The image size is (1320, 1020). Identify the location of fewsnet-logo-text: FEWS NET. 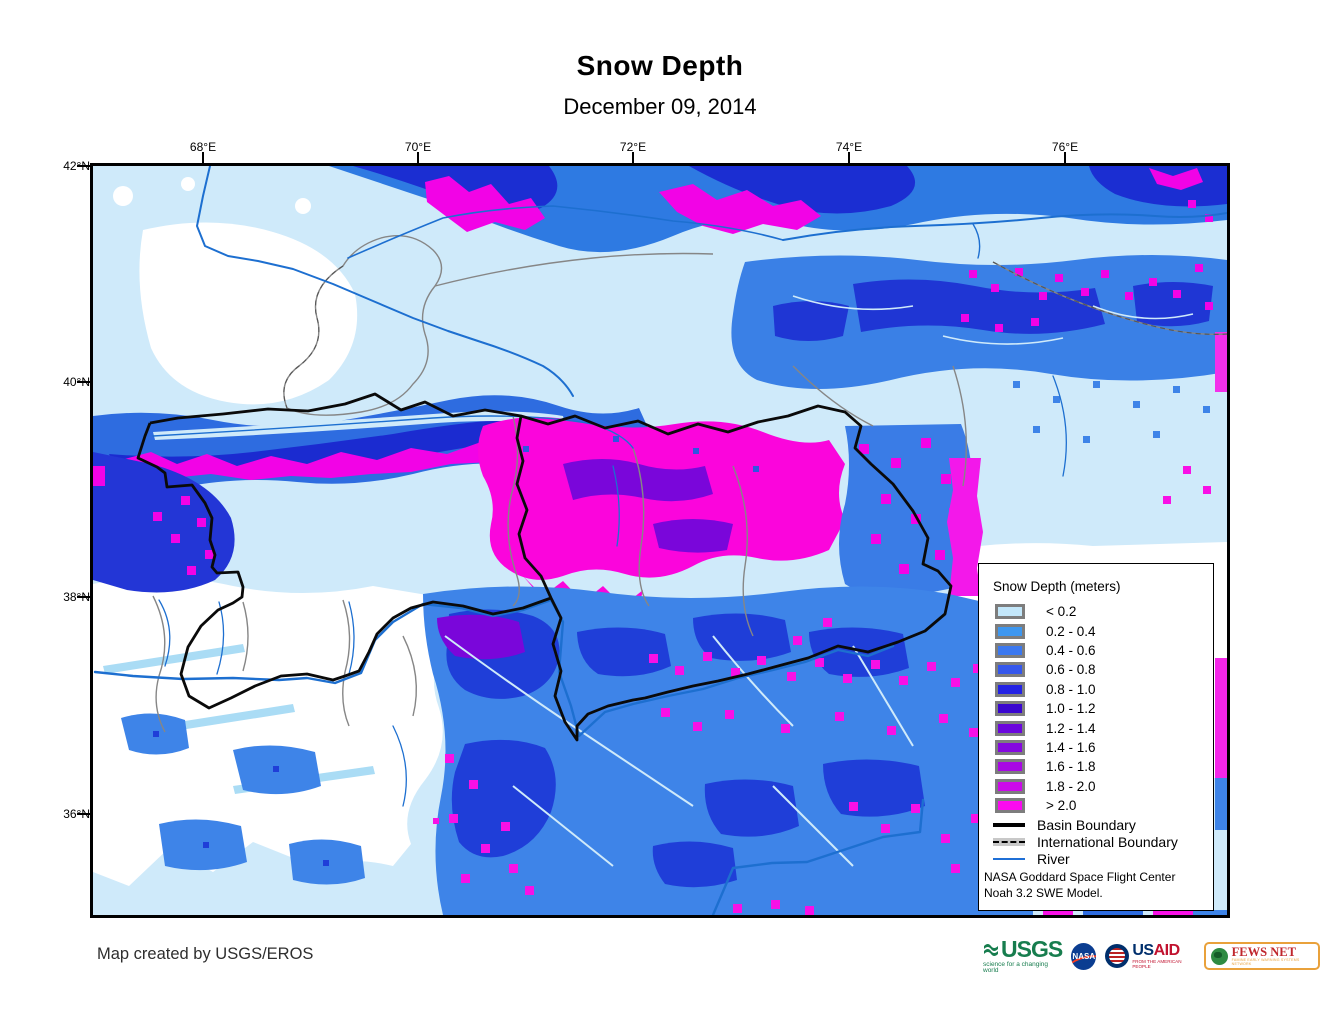
(1263, 951).